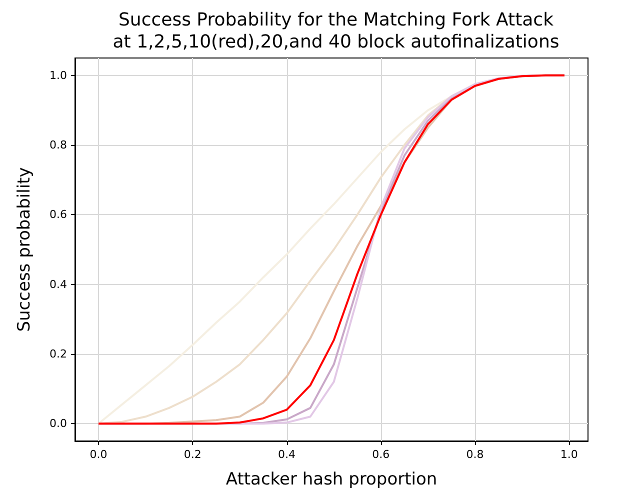 Image resolution: width=621 pixels, height=493 pixels. What do you see at coordinates (287, 454) in the screenshot?
I see `x-tick-label: 0.4` at bounding box center [287, 454].